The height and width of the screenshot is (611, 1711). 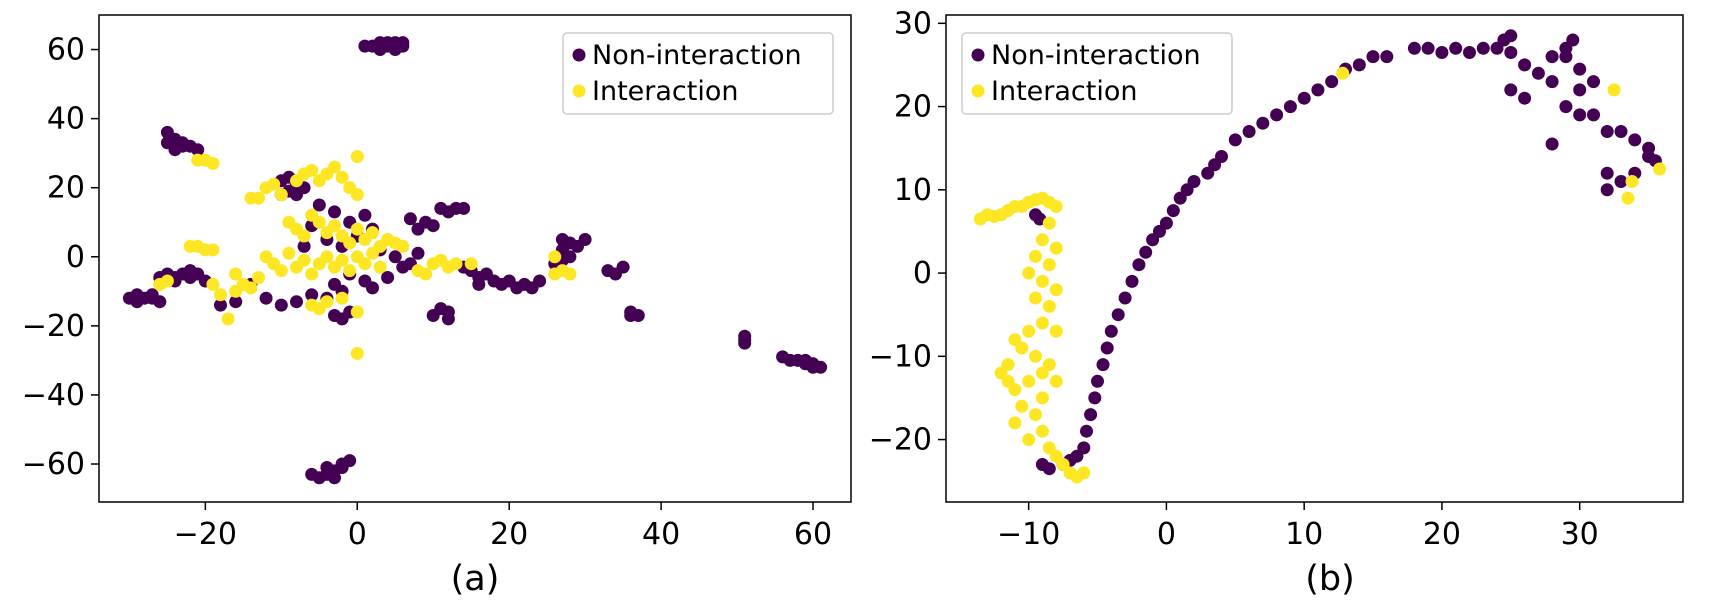 What do you see at coordinates (509, 534) in the screenshot?
I see `x-tick-label: 20` at bounding box center [509, 534].